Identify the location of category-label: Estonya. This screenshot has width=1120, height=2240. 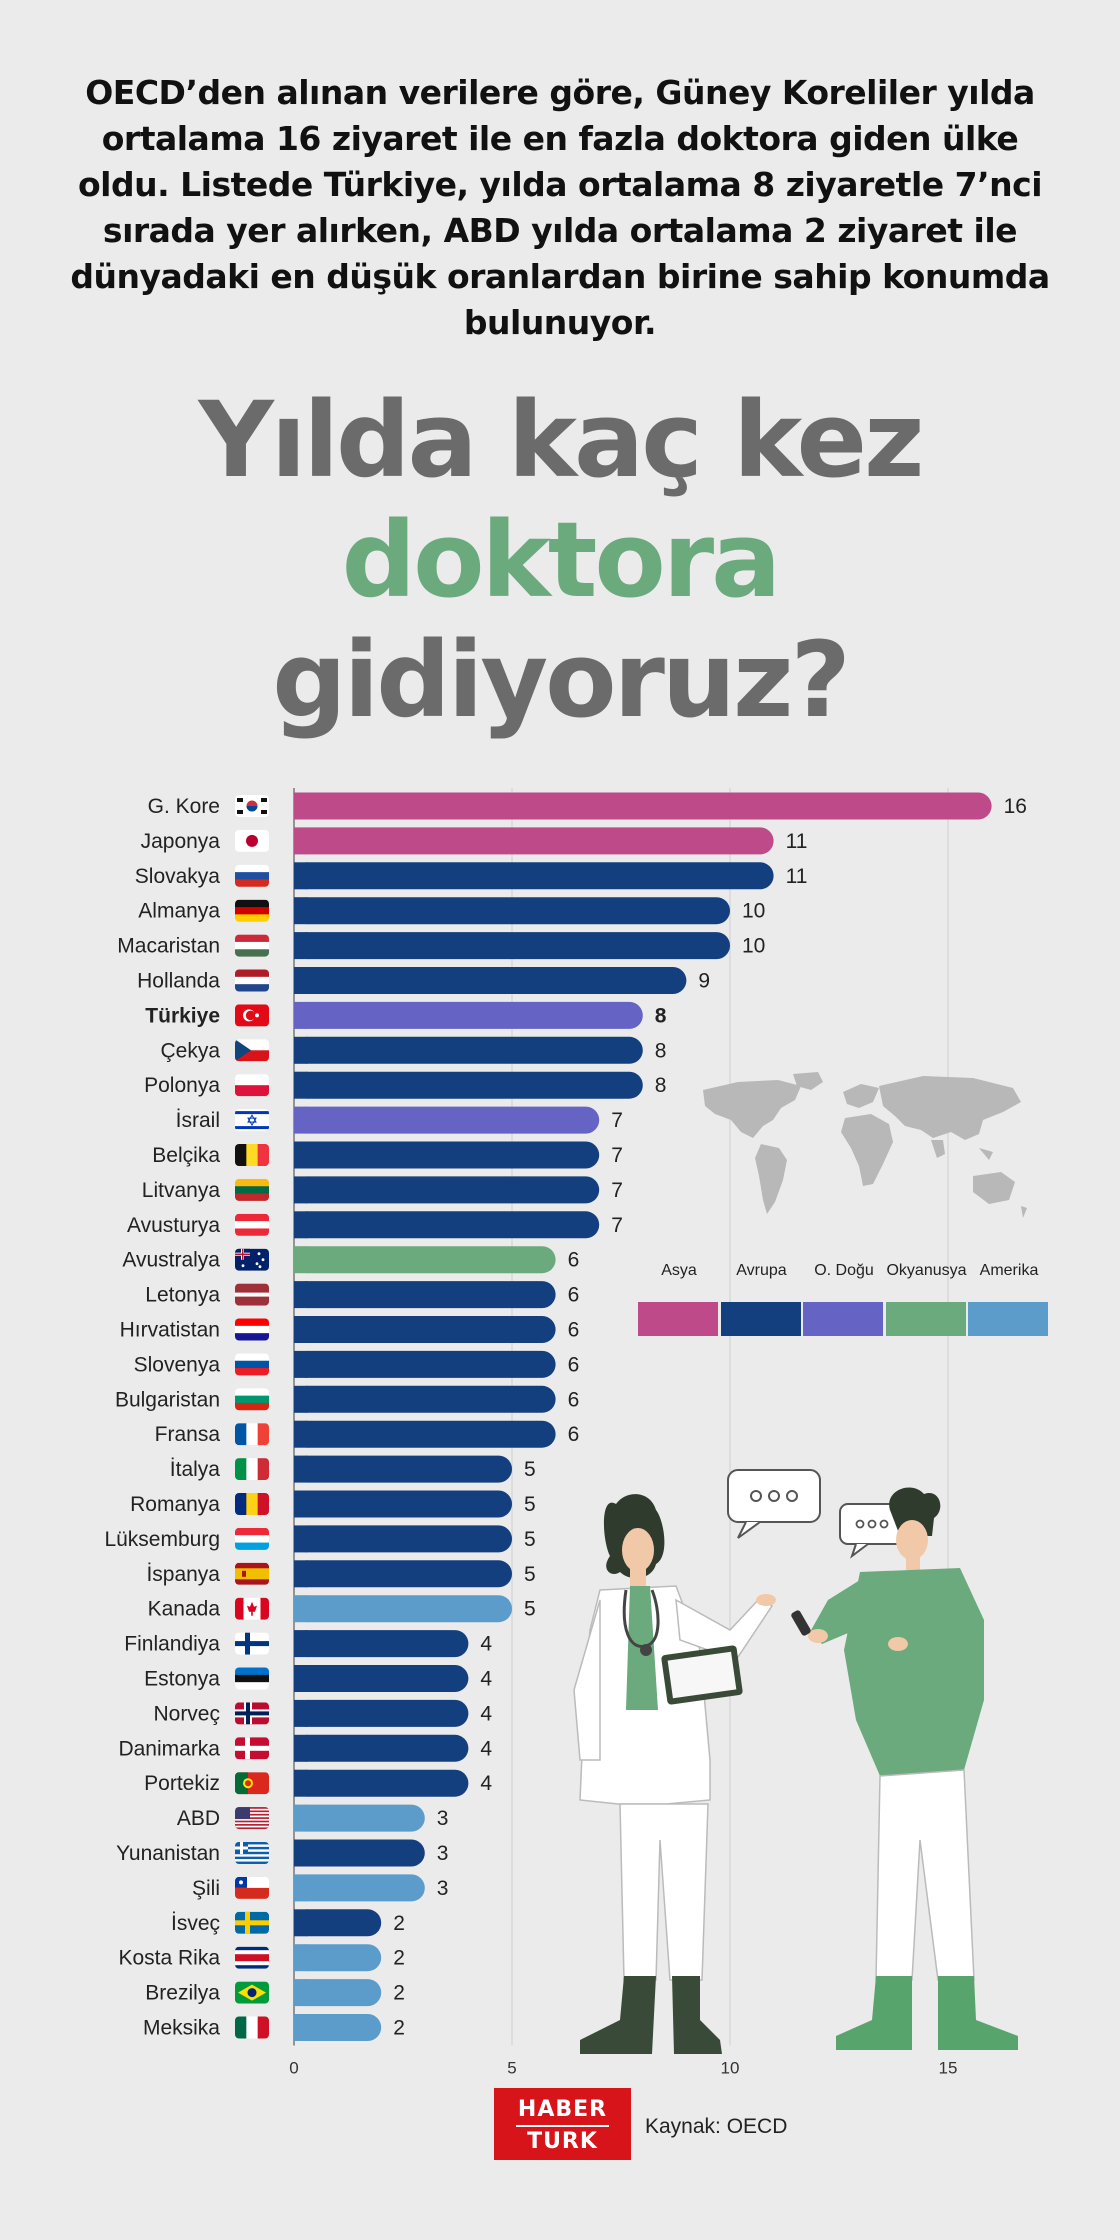
(182, 1679).